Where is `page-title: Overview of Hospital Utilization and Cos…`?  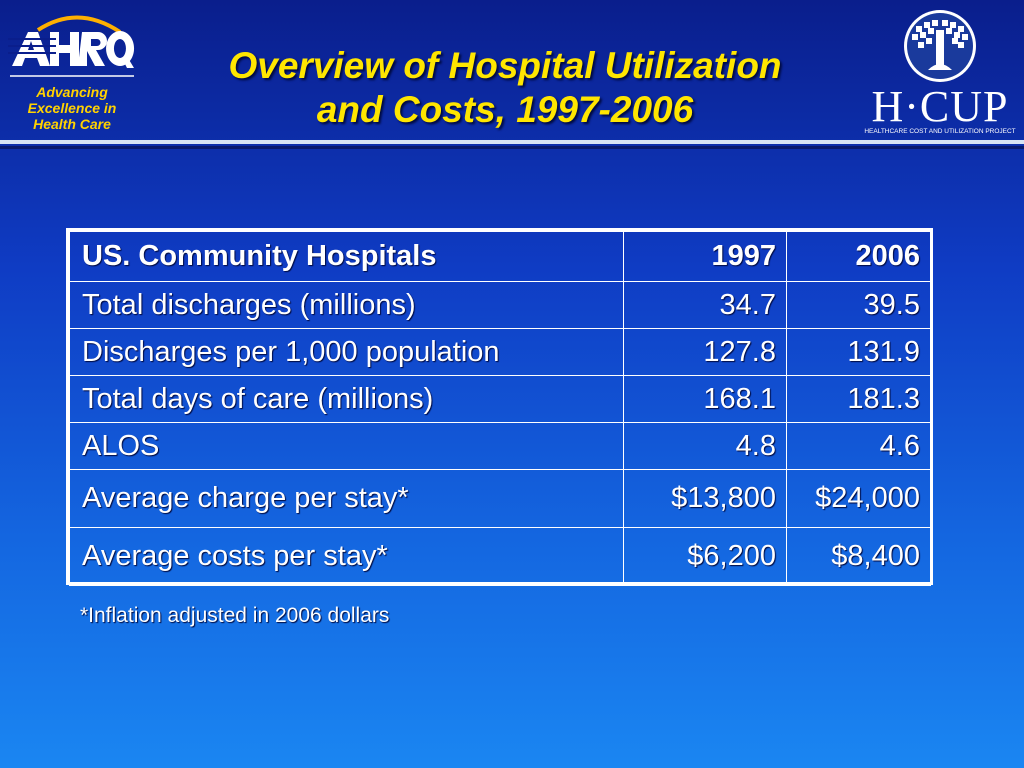 page-title: Overview of Hospital Utilization and Cos… is located at coordinates (505, 88).